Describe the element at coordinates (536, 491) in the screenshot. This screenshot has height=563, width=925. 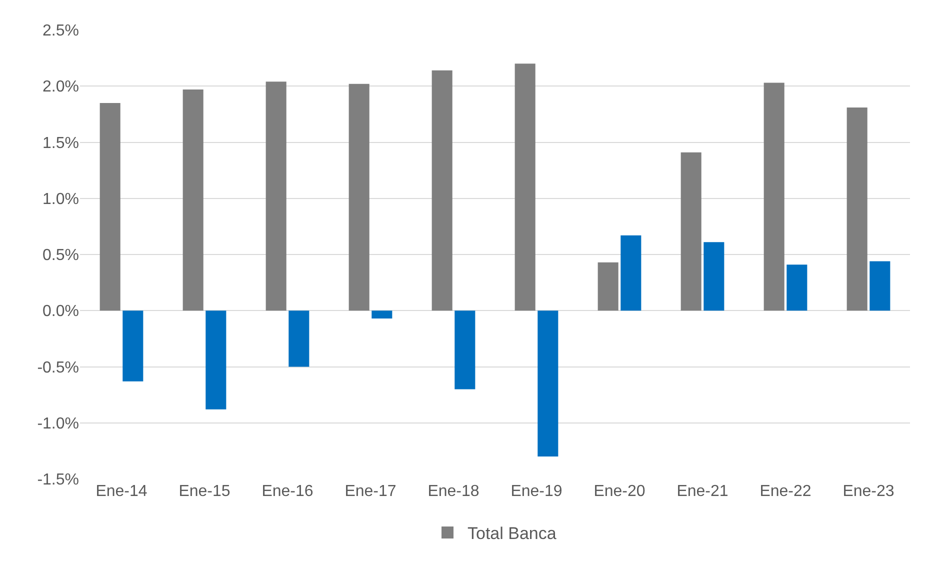
I see `x-tick-label: Ene-19` at that location.